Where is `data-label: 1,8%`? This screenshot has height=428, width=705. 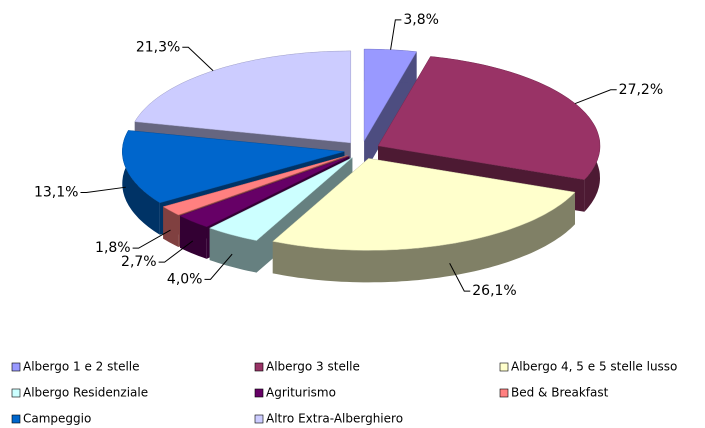
data-label: 1,8% is located at coordinates (113, 248).